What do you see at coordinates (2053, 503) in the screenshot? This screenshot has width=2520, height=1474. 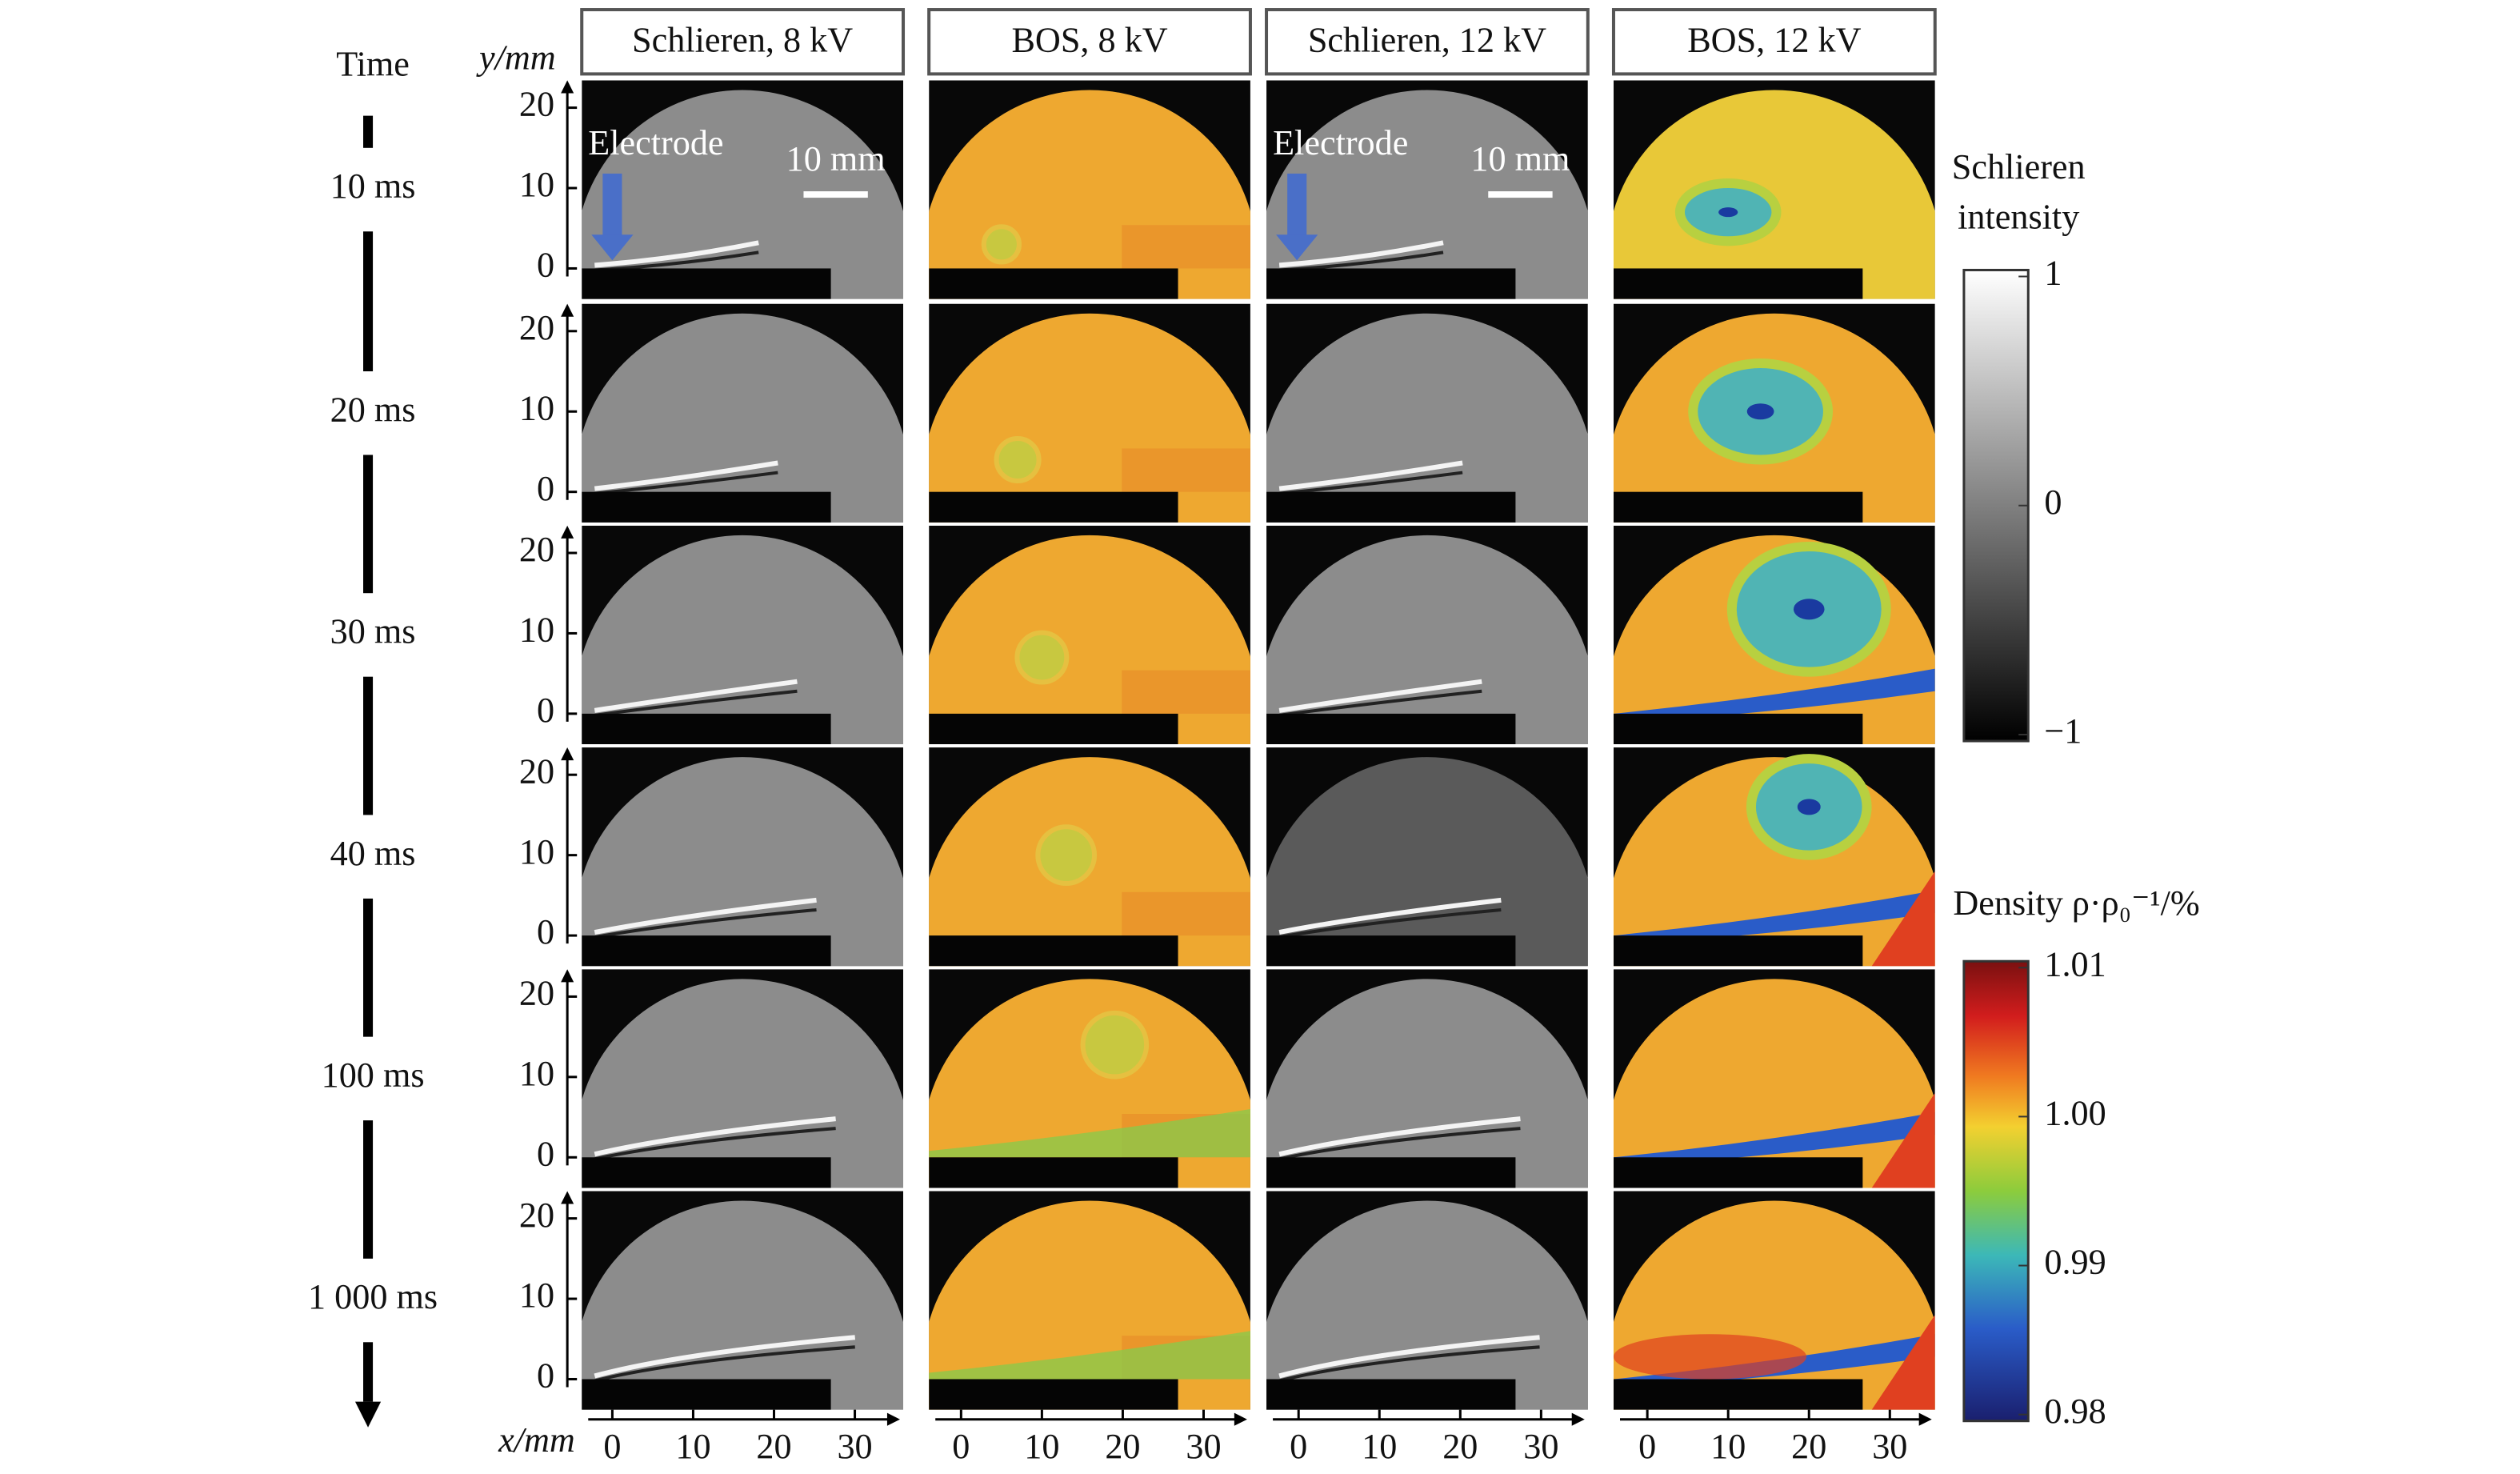 I see `colorbar-tick-label: 0` at bounding box center [2053, 503].